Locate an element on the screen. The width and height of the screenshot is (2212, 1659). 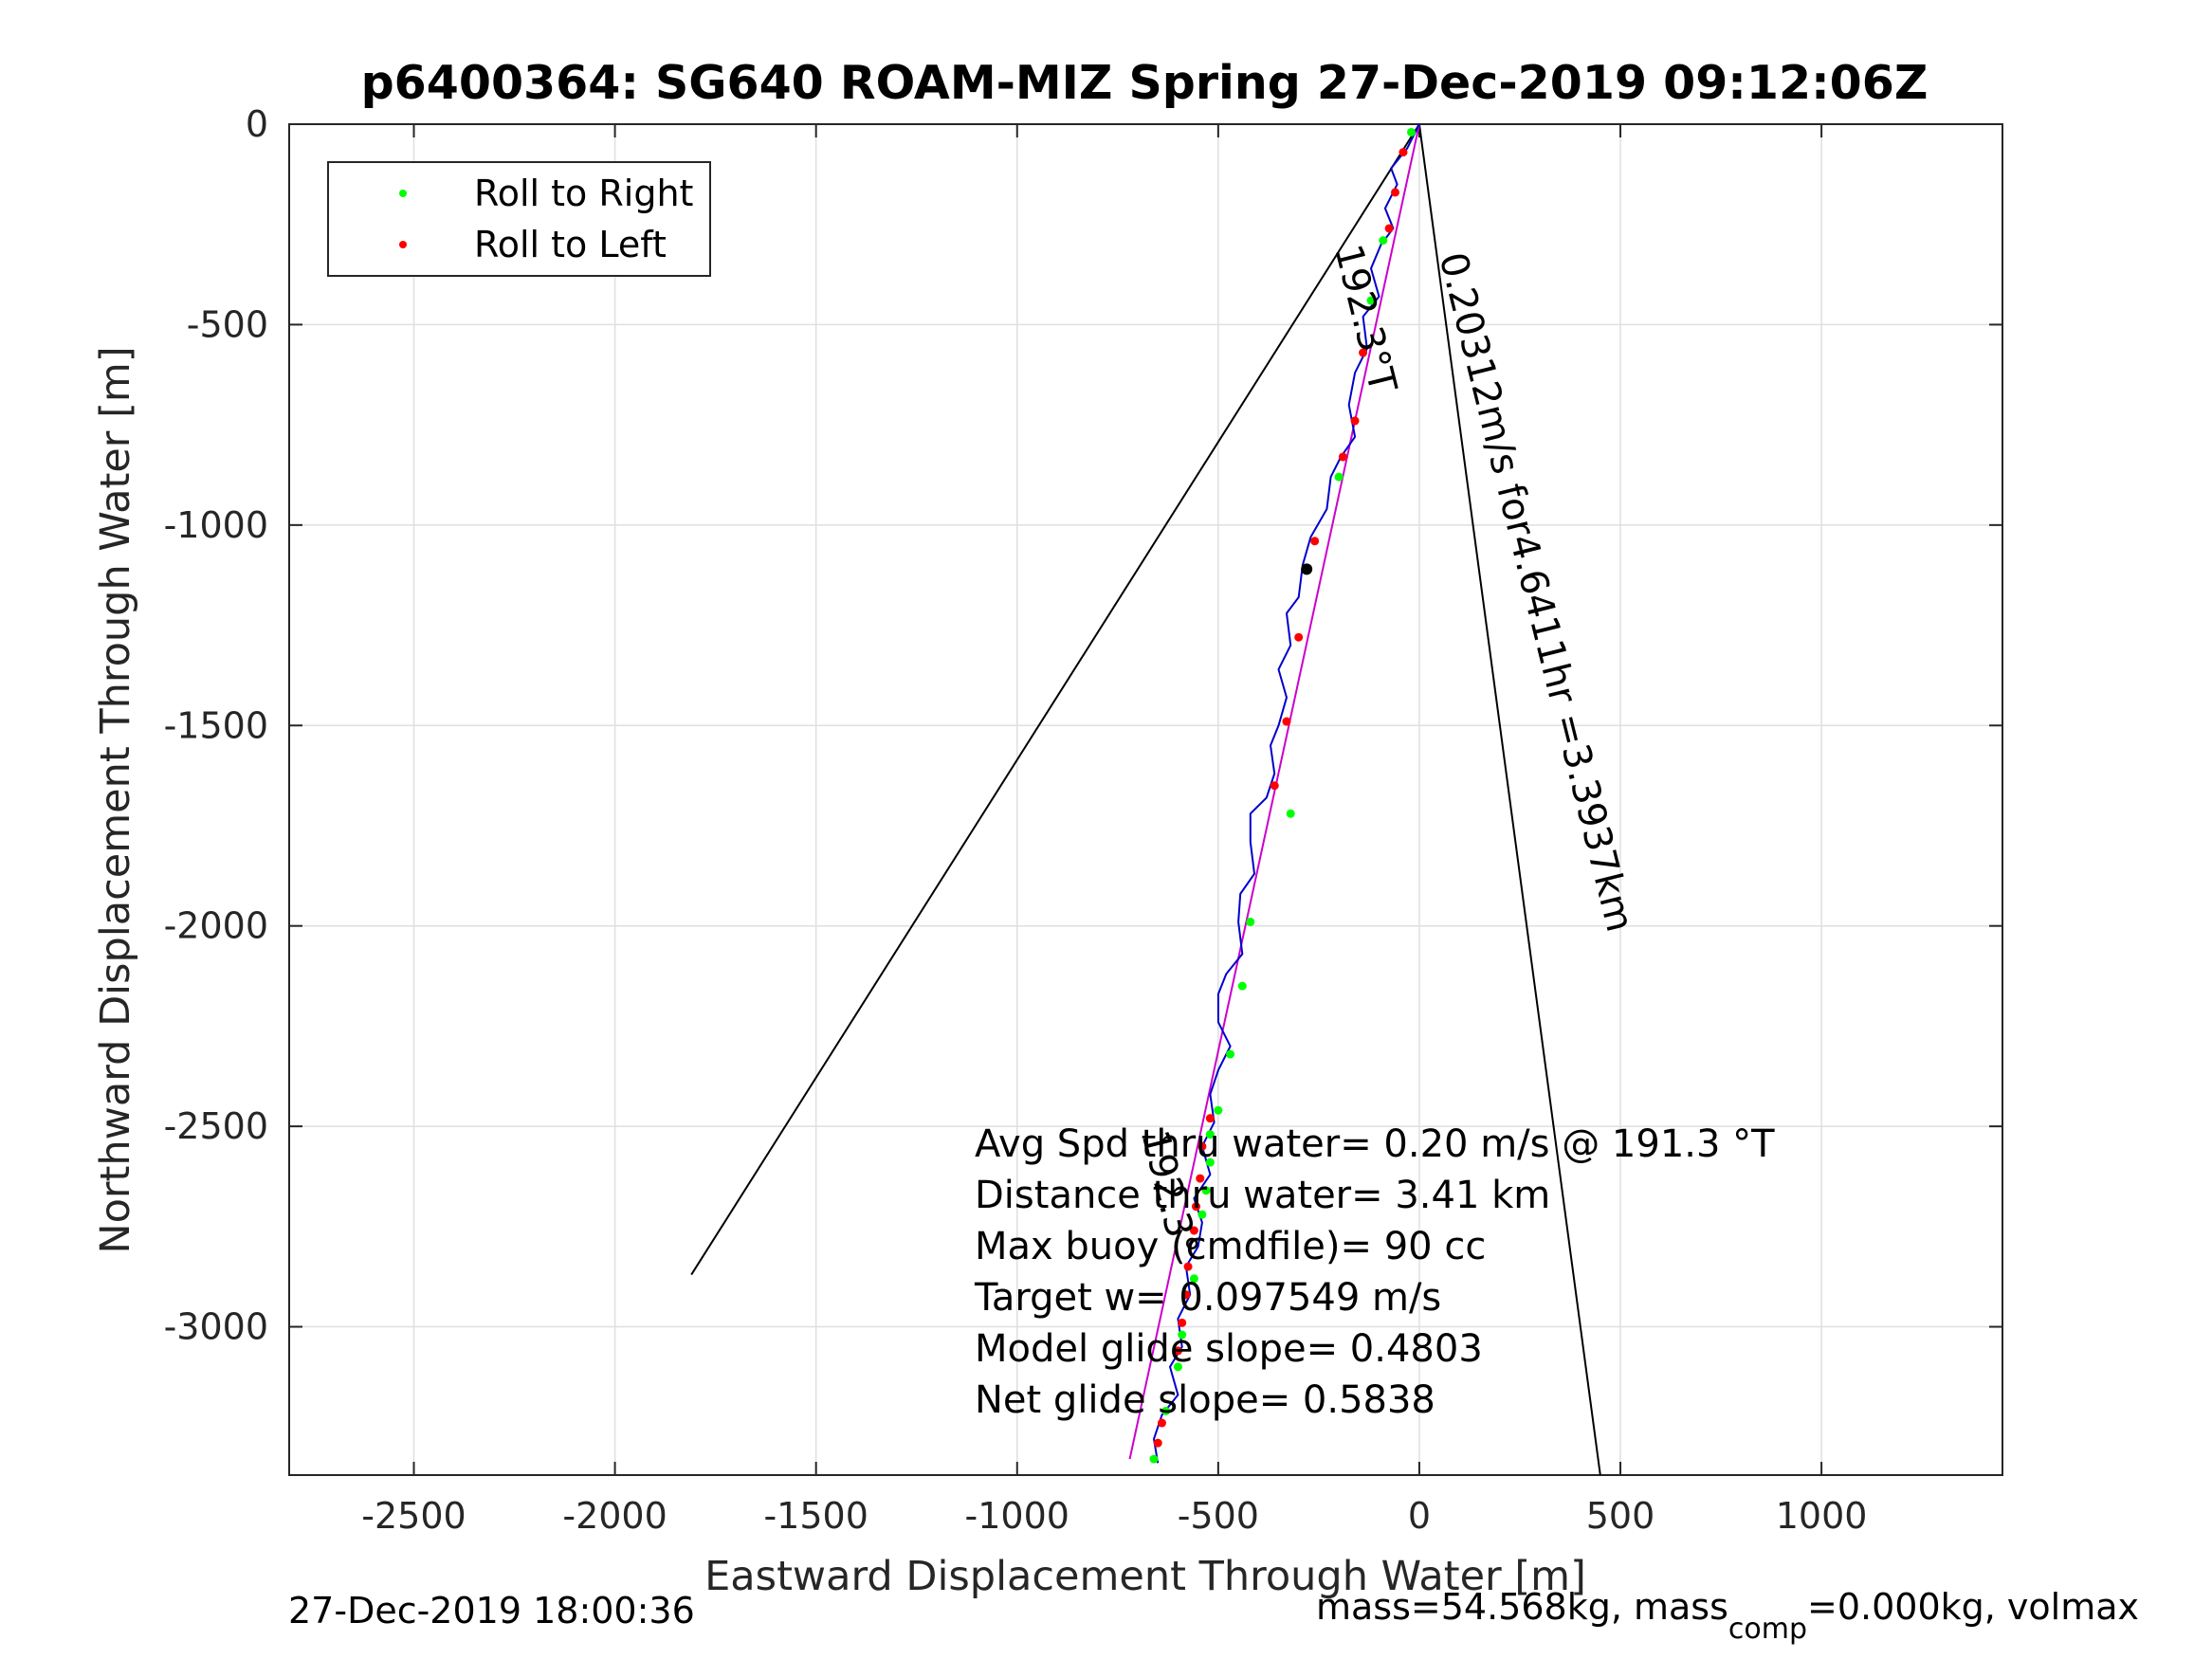
y-tick-label: -3000 is located at coordinates (216, 1327).